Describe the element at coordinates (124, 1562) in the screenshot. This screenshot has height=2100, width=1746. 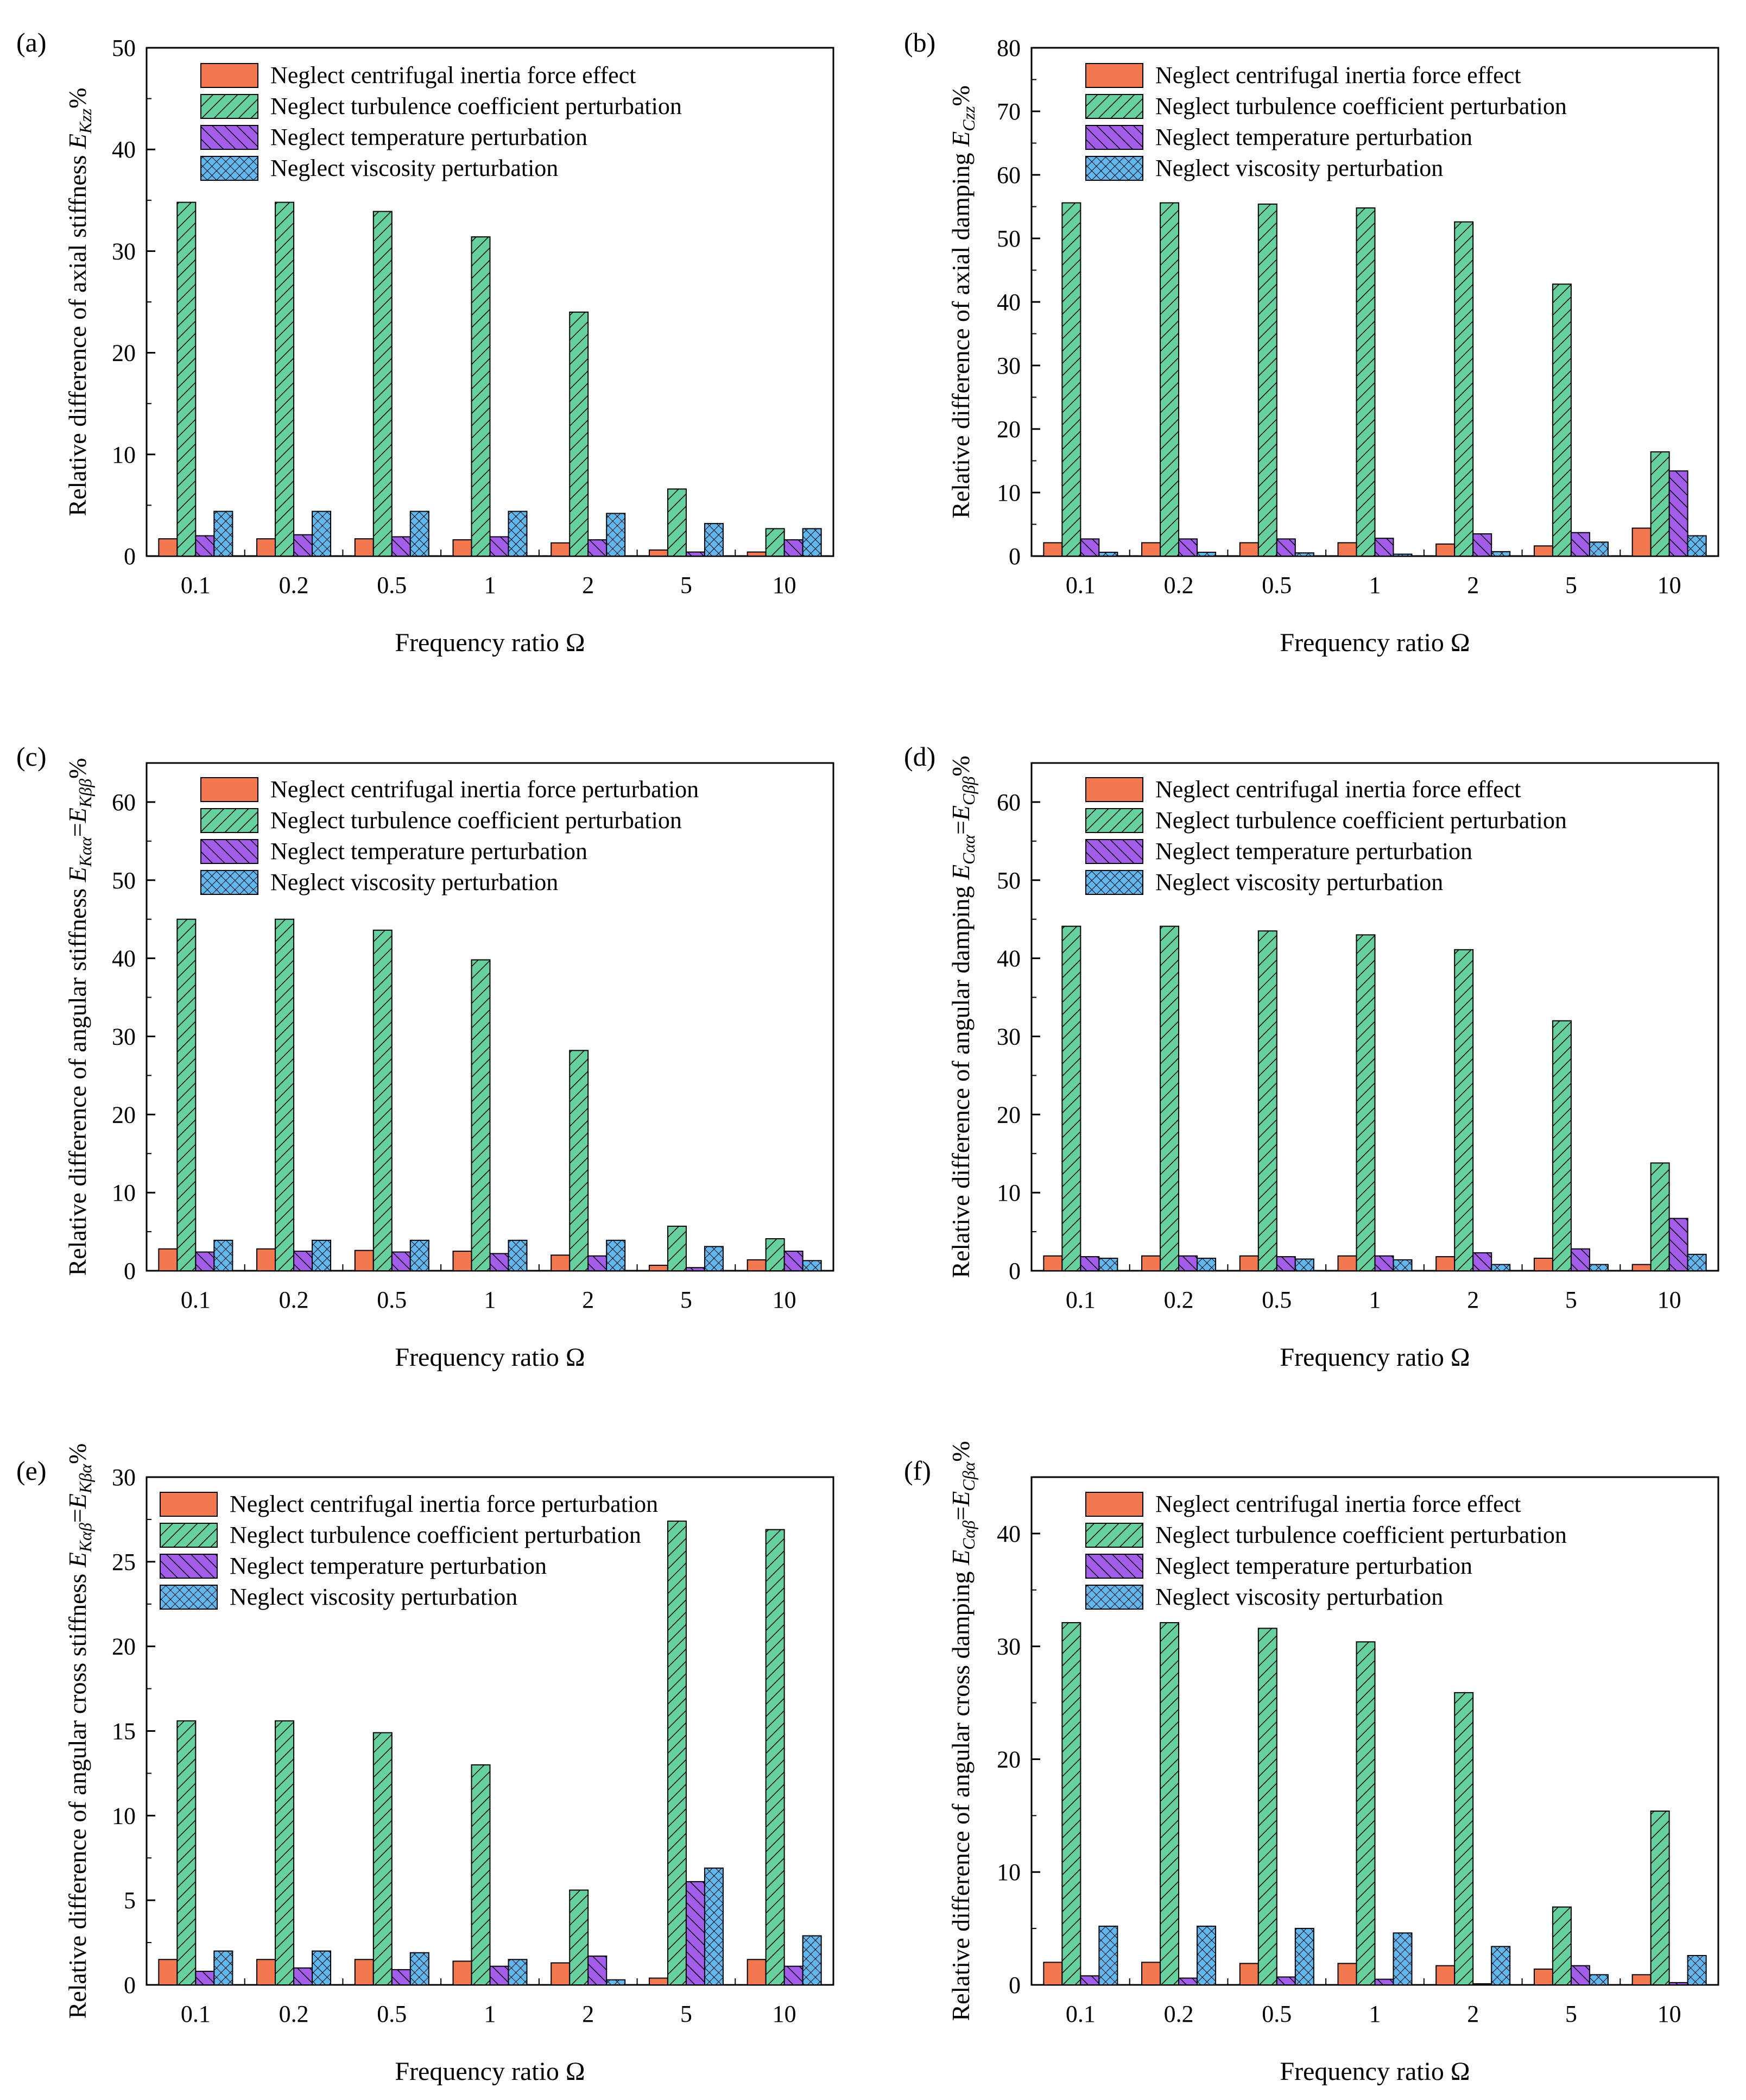
I see `y-tick-label: 25` at that location.